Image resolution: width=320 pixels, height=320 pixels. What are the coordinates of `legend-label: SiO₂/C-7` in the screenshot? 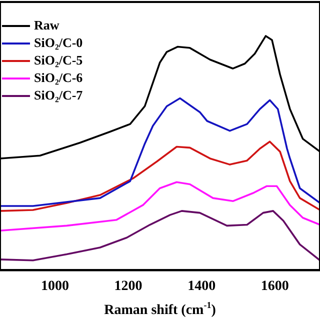 It's located at (59, 94).